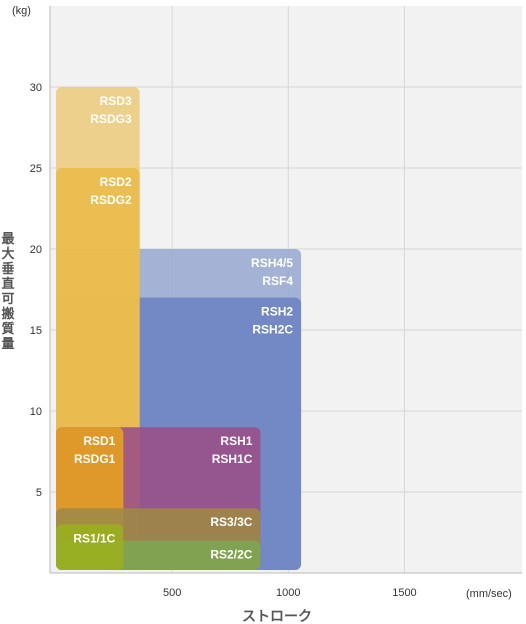 The height and width of the screenshot is (624, 526). What do you see at coordinates (231, 522) in the screenshot?
I see `bar-label-6: RS3/3C` at bounding box center [231, 522].